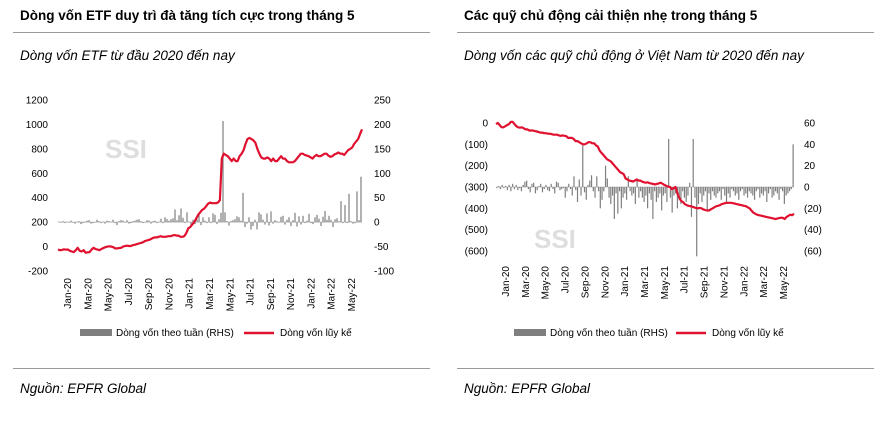  I want to click on x-tick-label: Sep-20, so click(149, 294).